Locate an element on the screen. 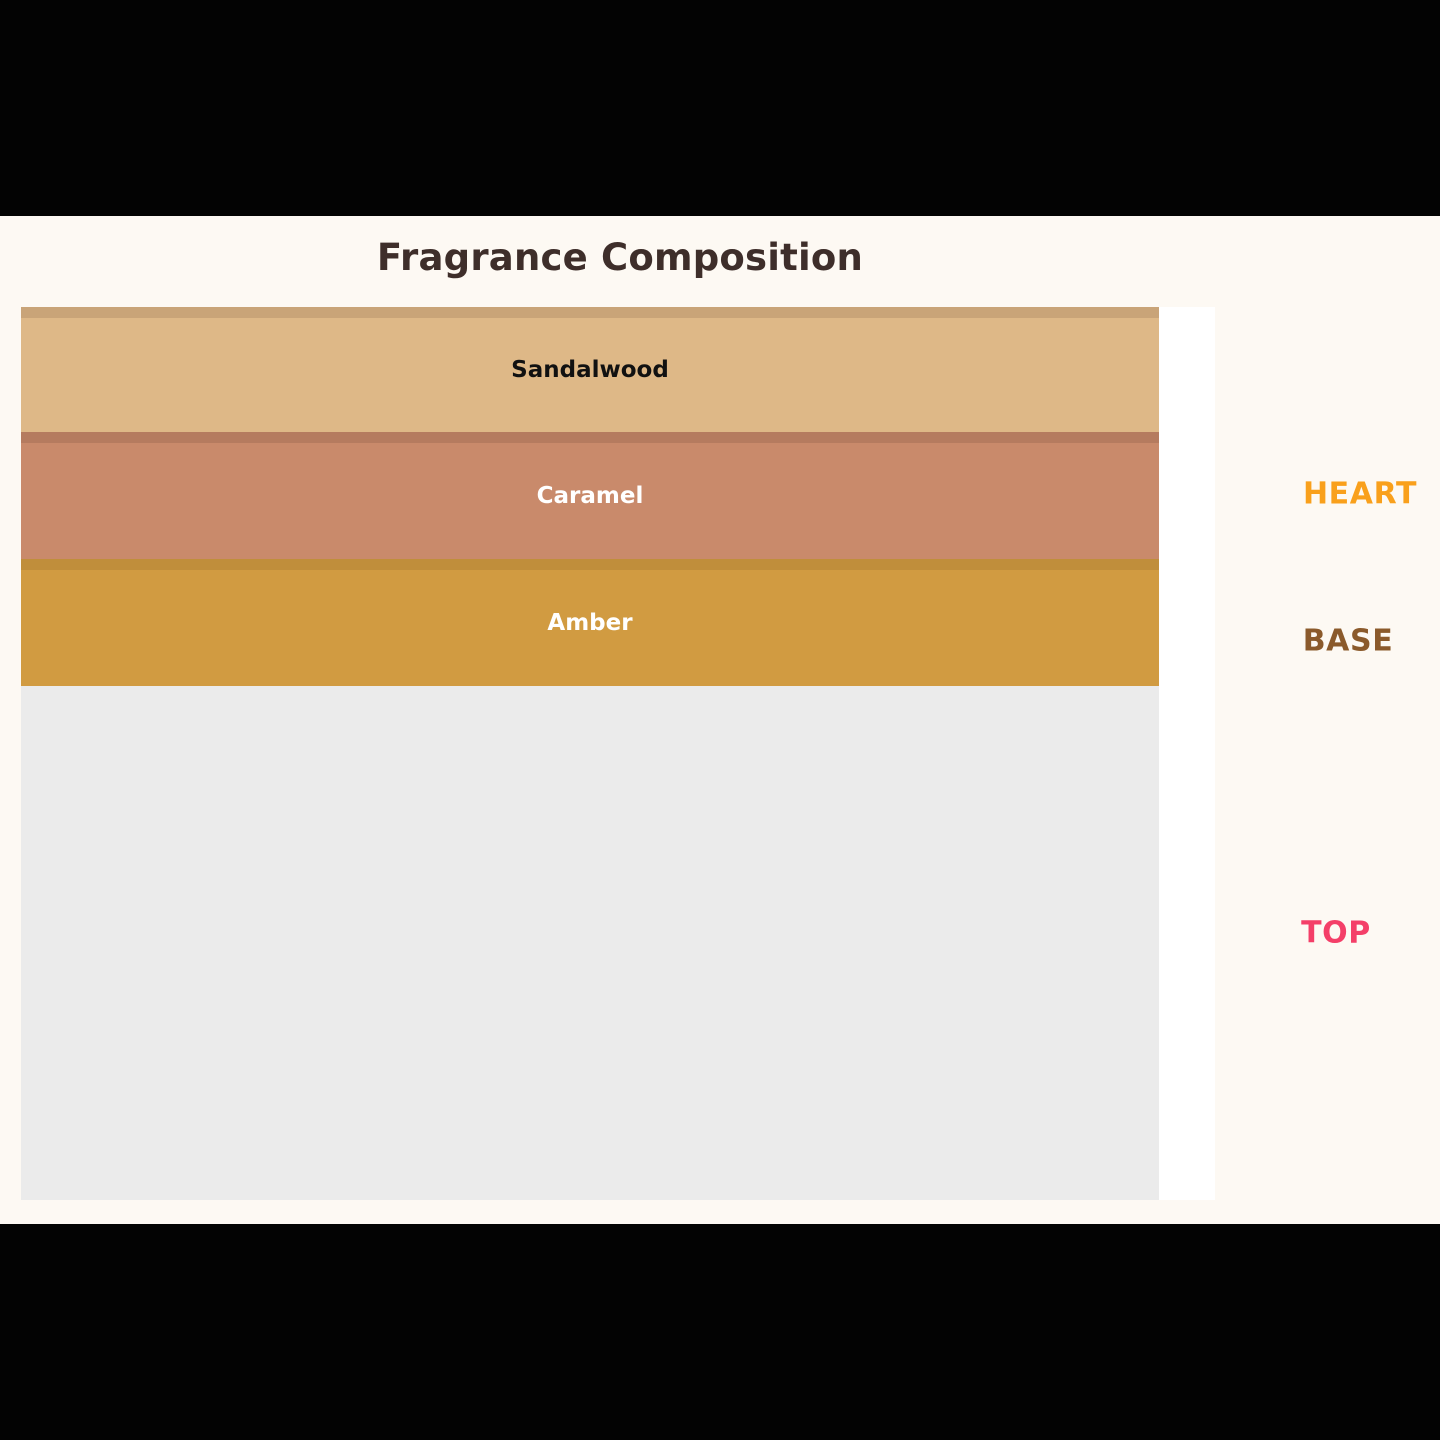 The image size is (1440, 1440). family-label-heart: HEART is located at coordinates (1360, 494).